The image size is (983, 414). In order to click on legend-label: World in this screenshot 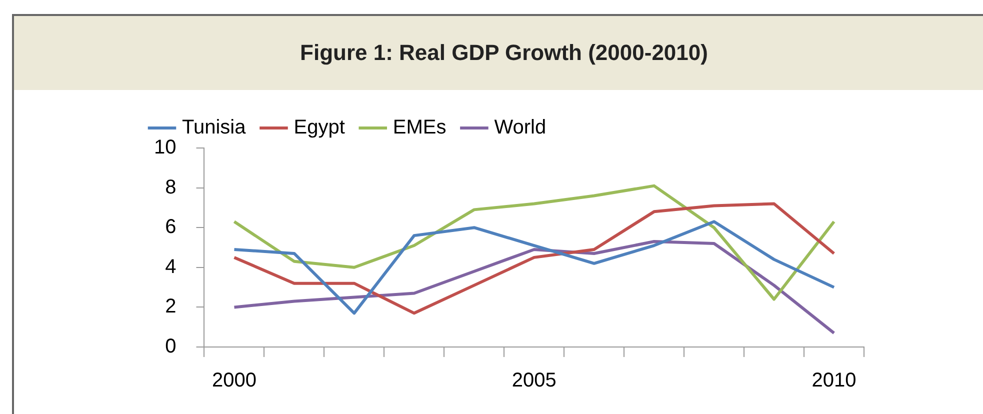, I will do `click(520, 127)`.